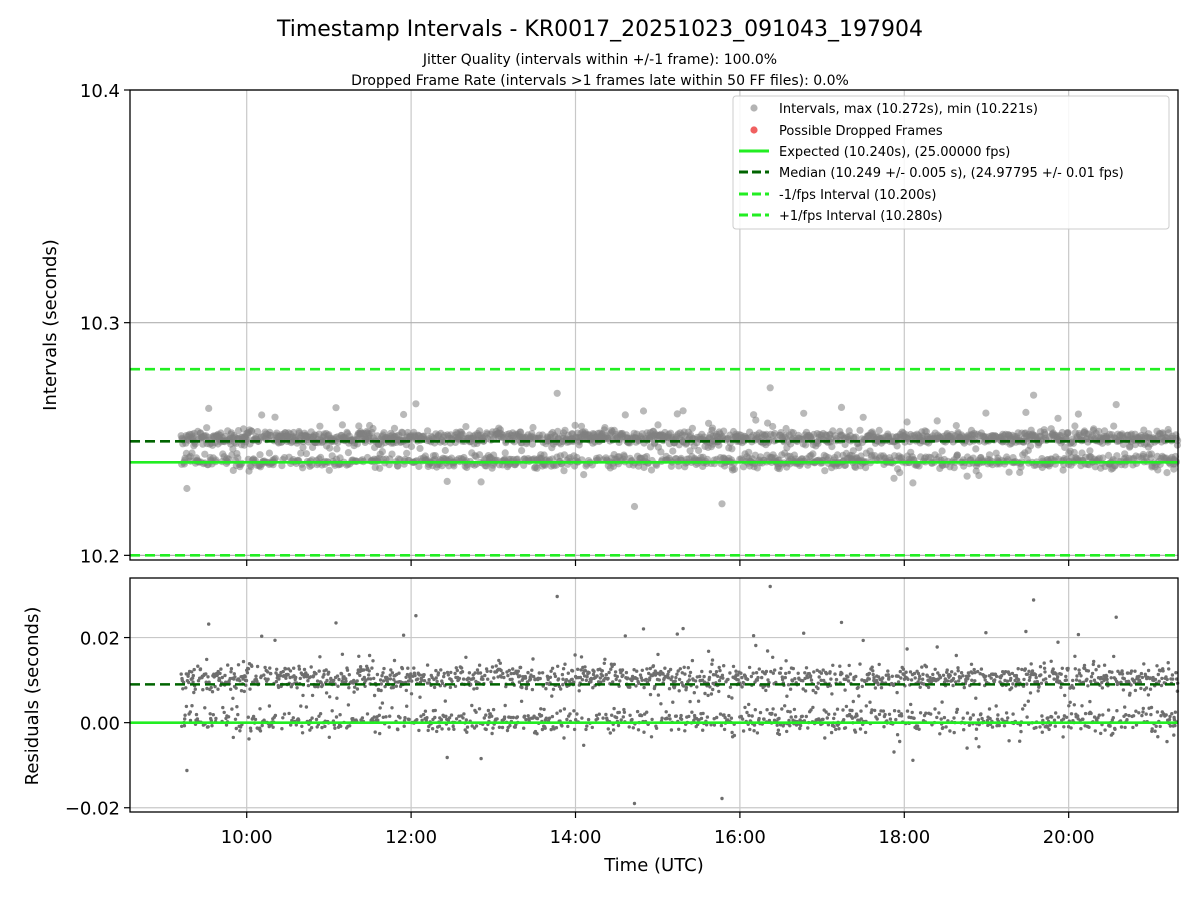  What do you see at coordinates (904, 837) in the screenshot?
I see `xtick-label: 18:00` at bounding box center [904, 837].